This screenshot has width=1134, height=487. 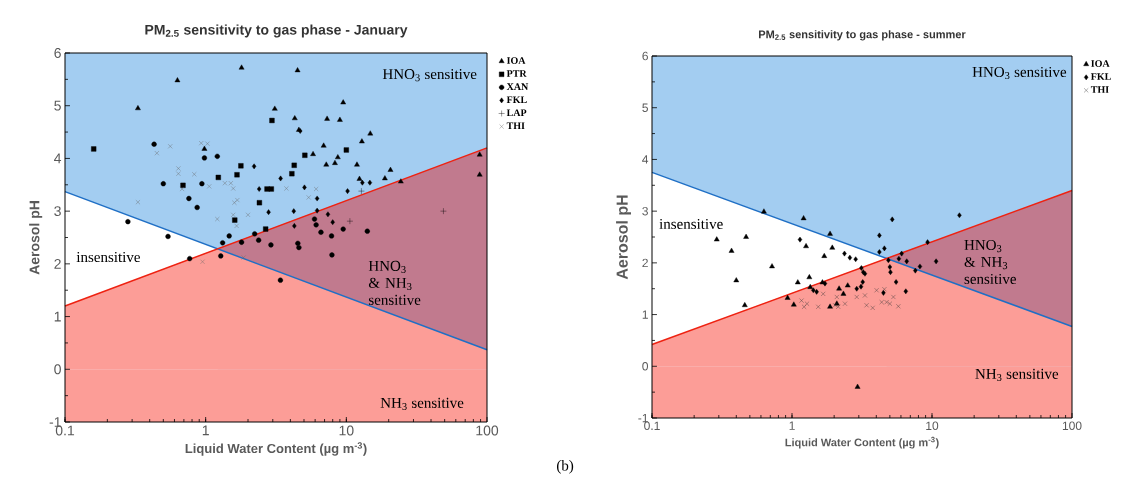 What do you see at coordinates (516, 113) in the screenshot?
I see `legend-label: LAP` at bounding box center [516, 113].